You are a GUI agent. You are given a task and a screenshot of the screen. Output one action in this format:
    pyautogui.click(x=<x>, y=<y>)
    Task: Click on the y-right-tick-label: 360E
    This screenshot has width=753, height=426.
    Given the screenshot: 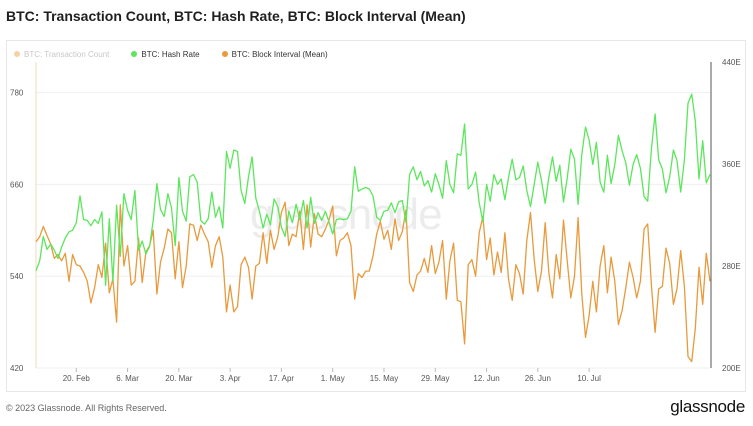 What is the action you would take?
    pyautogui.click(x=731, y=164)
    